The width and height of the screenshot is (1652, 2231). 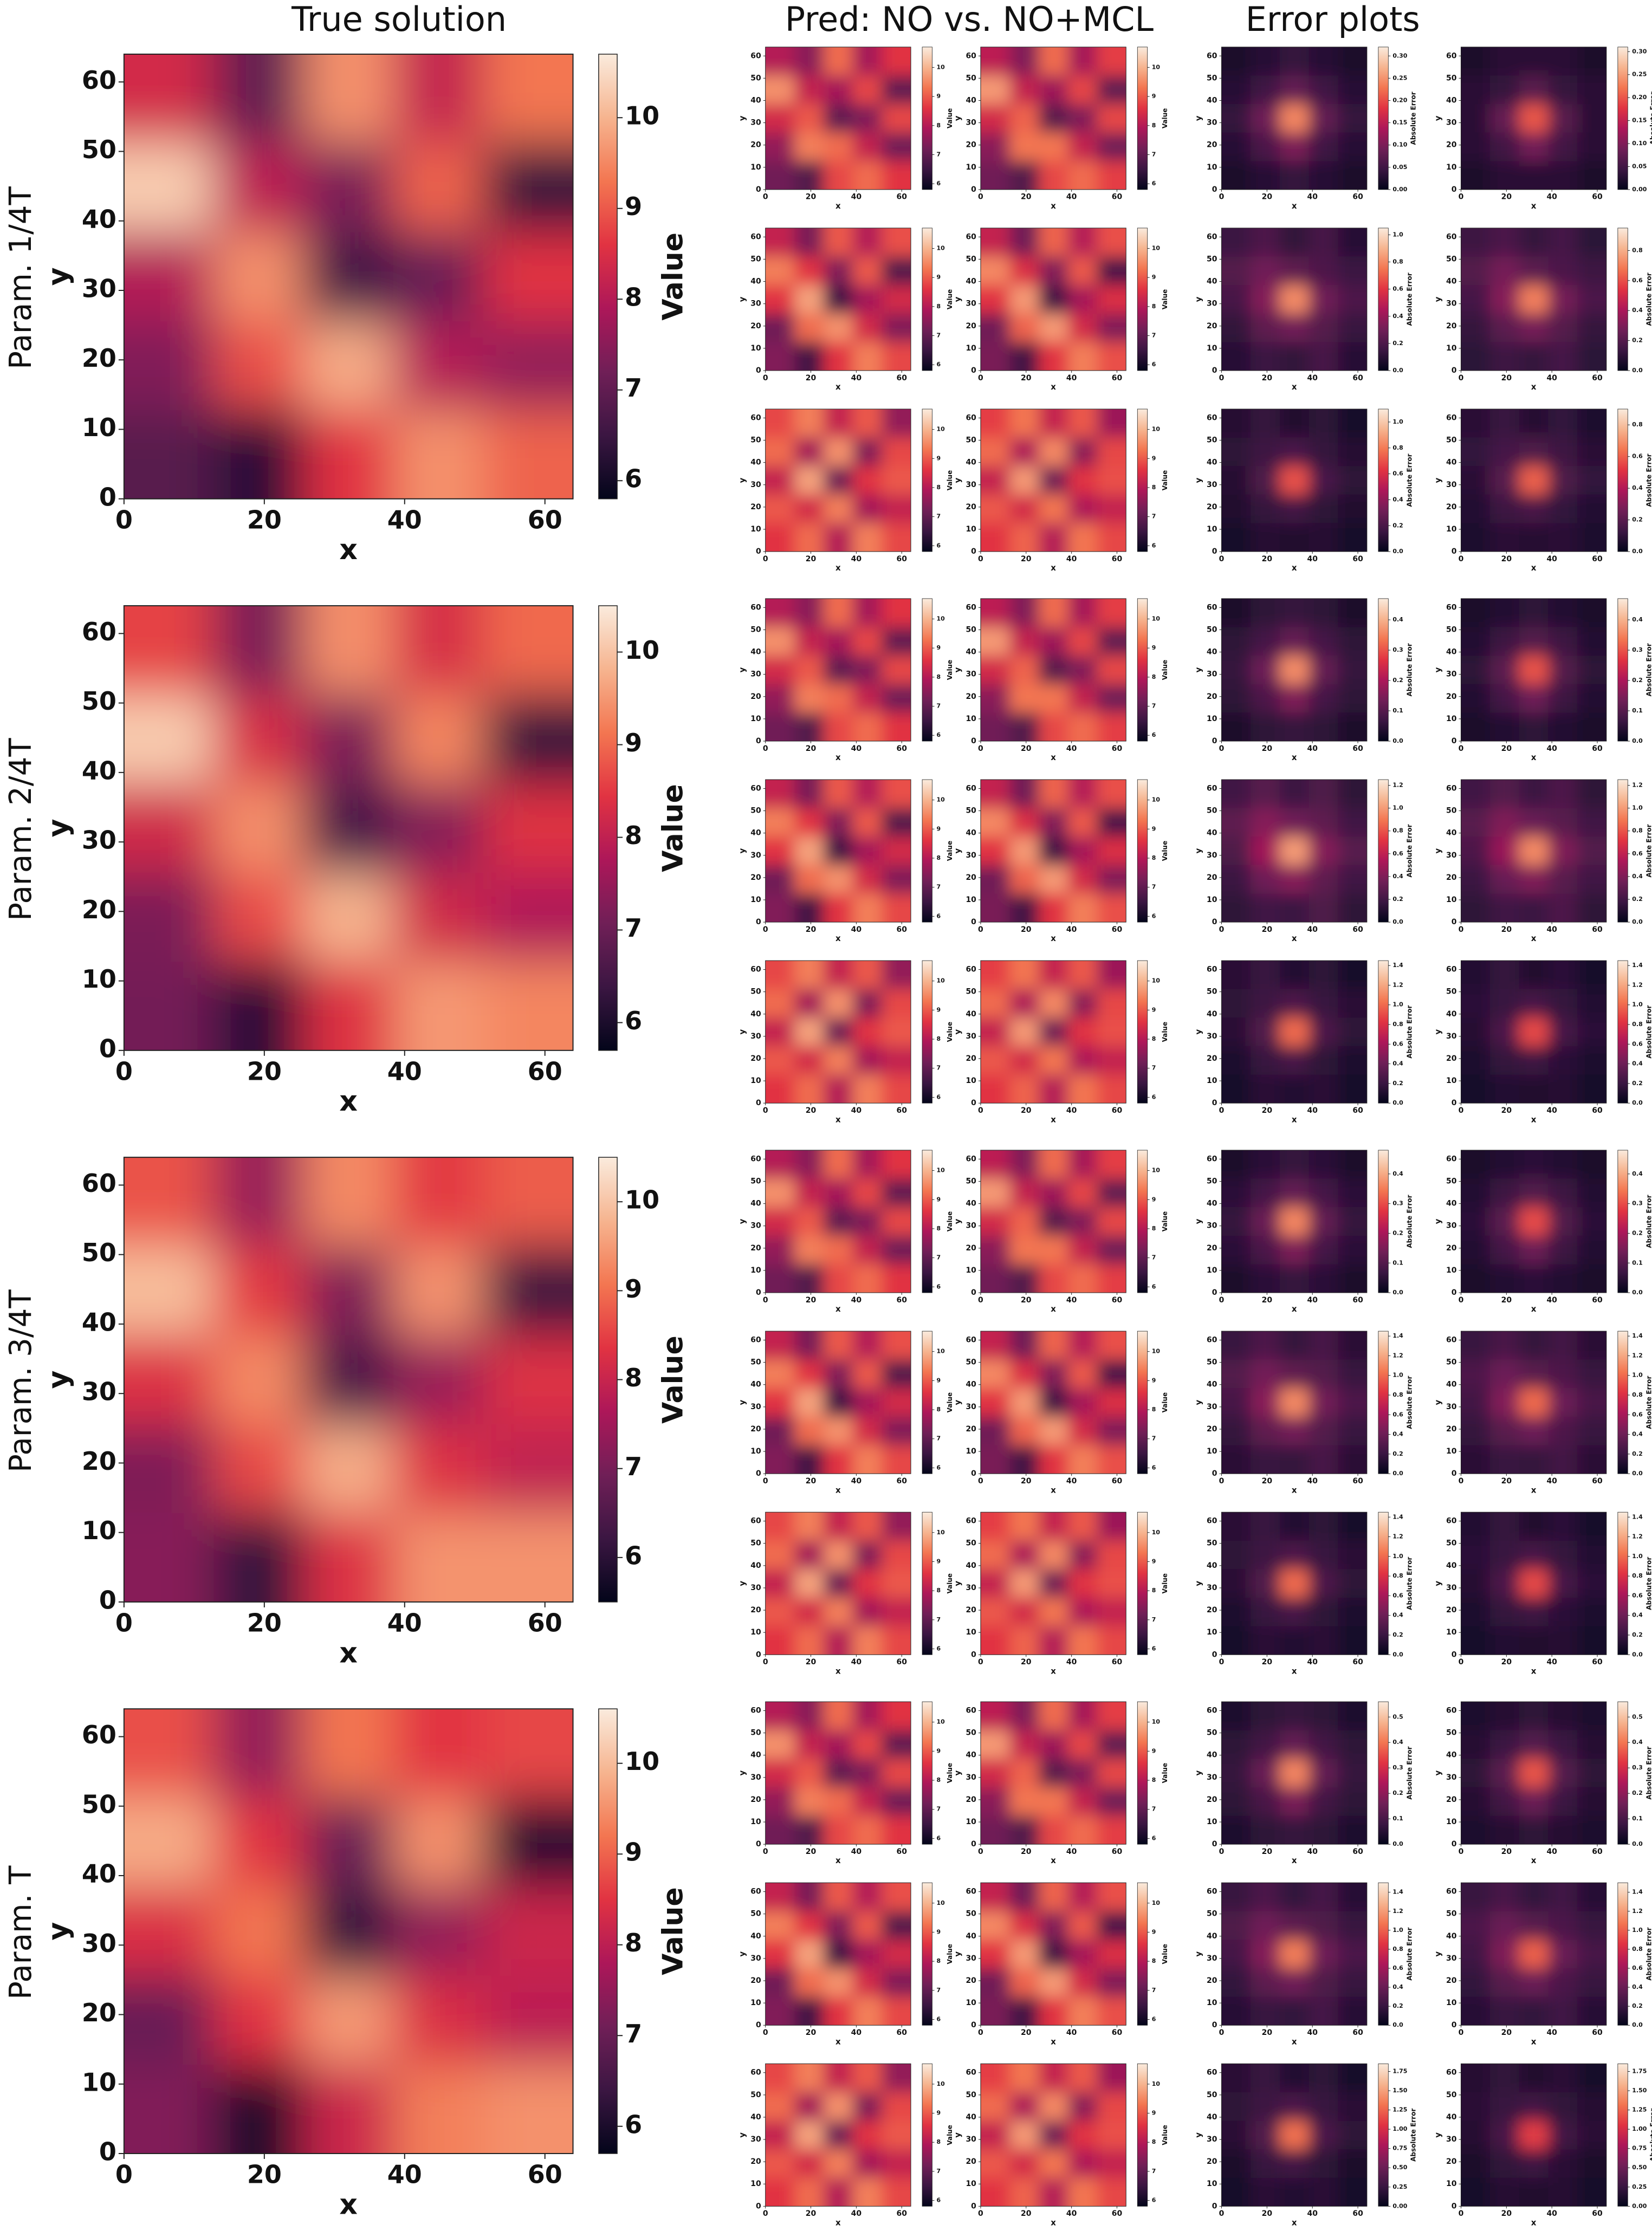 What do you see at coordinates (1637, 1232) in the screenshot?
I see `colorbar-tick-label: 0.2` at bounding box center [1637, 1232].